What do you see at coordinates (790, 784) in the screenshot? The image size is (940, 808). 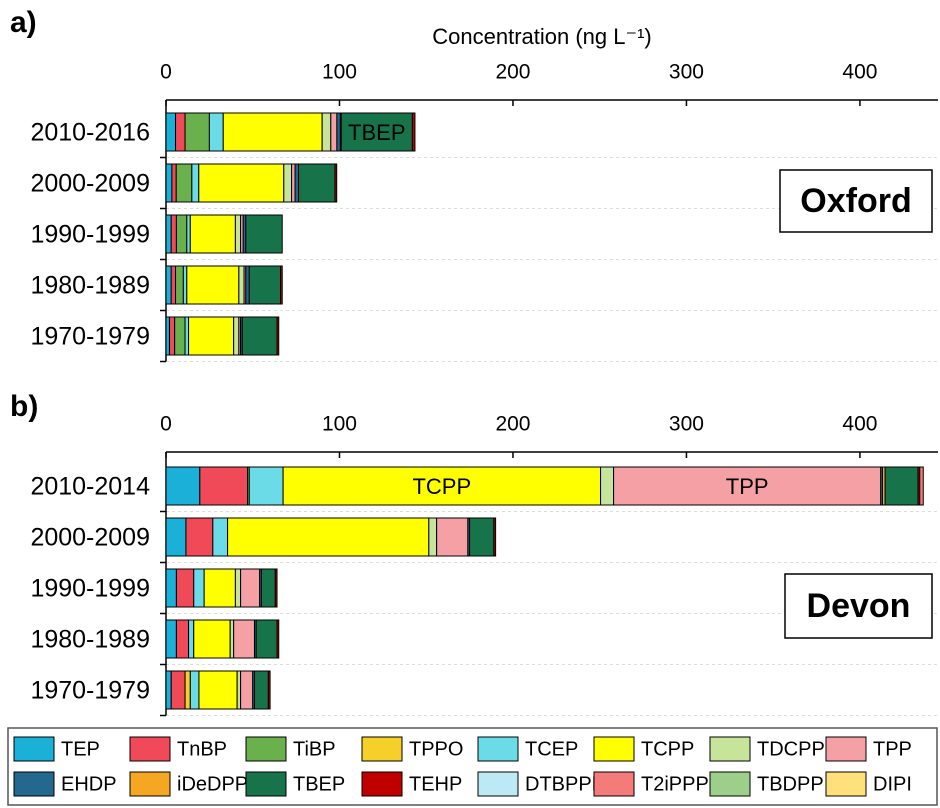 I see `legend-label: TBDPP` at bounding box center [790, 784].